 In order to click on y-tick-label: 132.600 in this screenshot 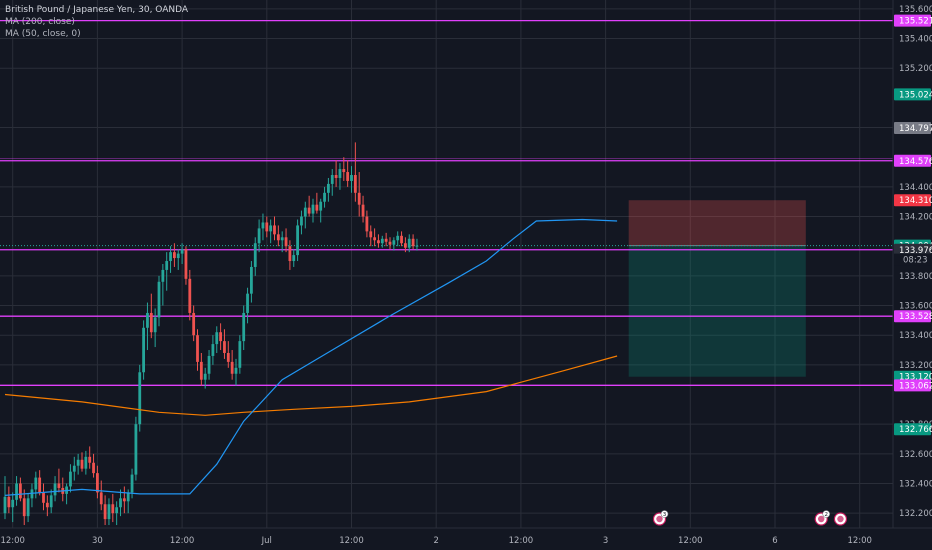, I will do `click(915, 455)`.